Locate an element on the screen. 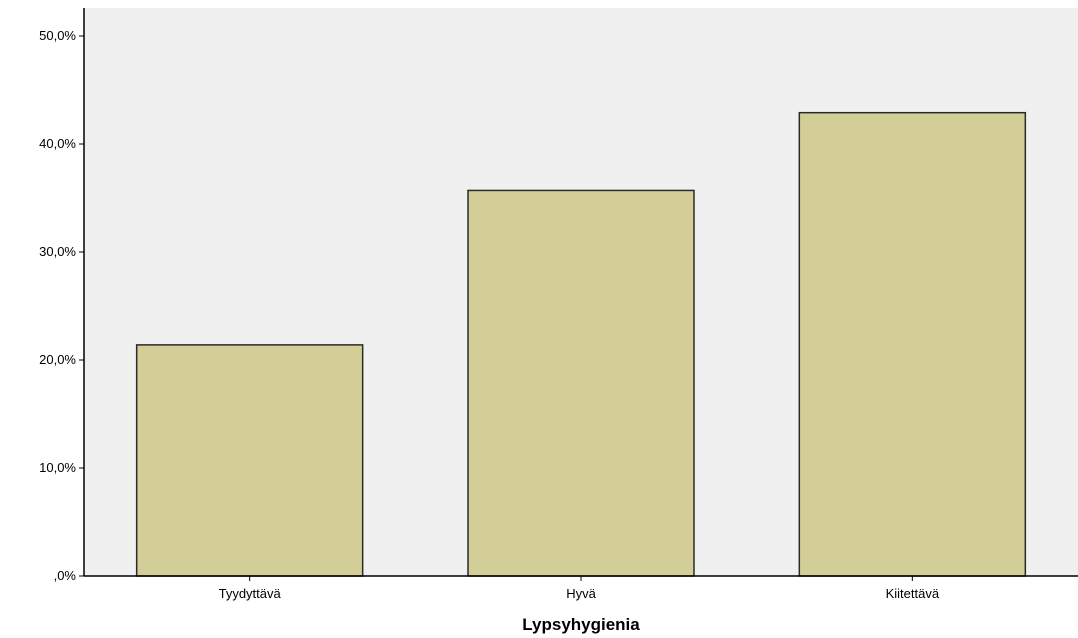 The width and height of the screenshot is (1078, 638). y-tick-label: 40,0% is located at coordinates (57, 143).